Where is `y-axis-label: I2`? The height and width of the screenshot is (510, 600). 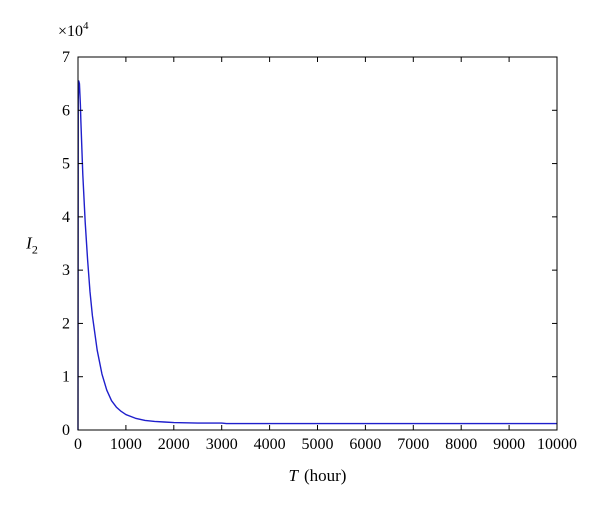
y-axis-label: I2 is located at coordinates (31, 245).